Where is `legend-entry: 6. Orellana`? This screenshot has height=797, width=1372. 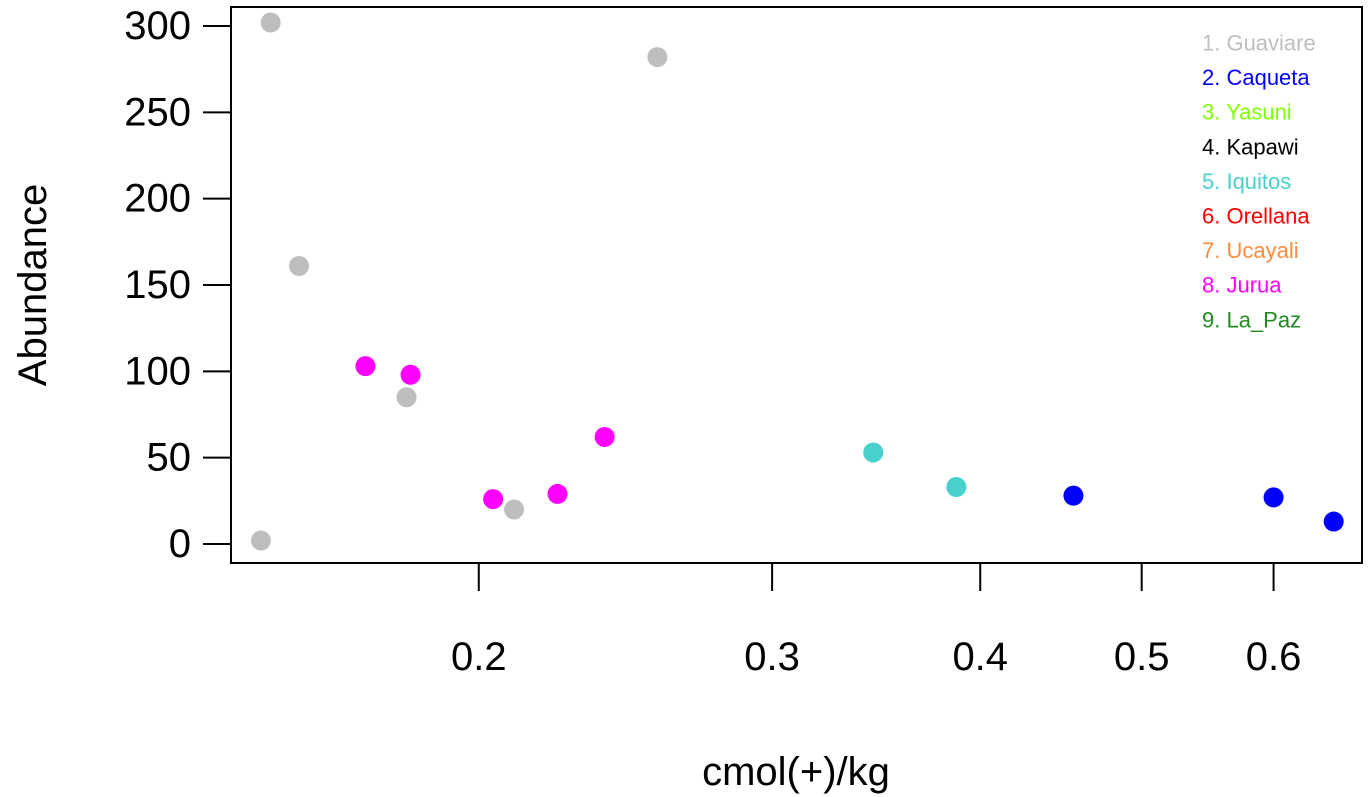 legend-entry: 6. Orellana is located at coordinates (1256, 216).